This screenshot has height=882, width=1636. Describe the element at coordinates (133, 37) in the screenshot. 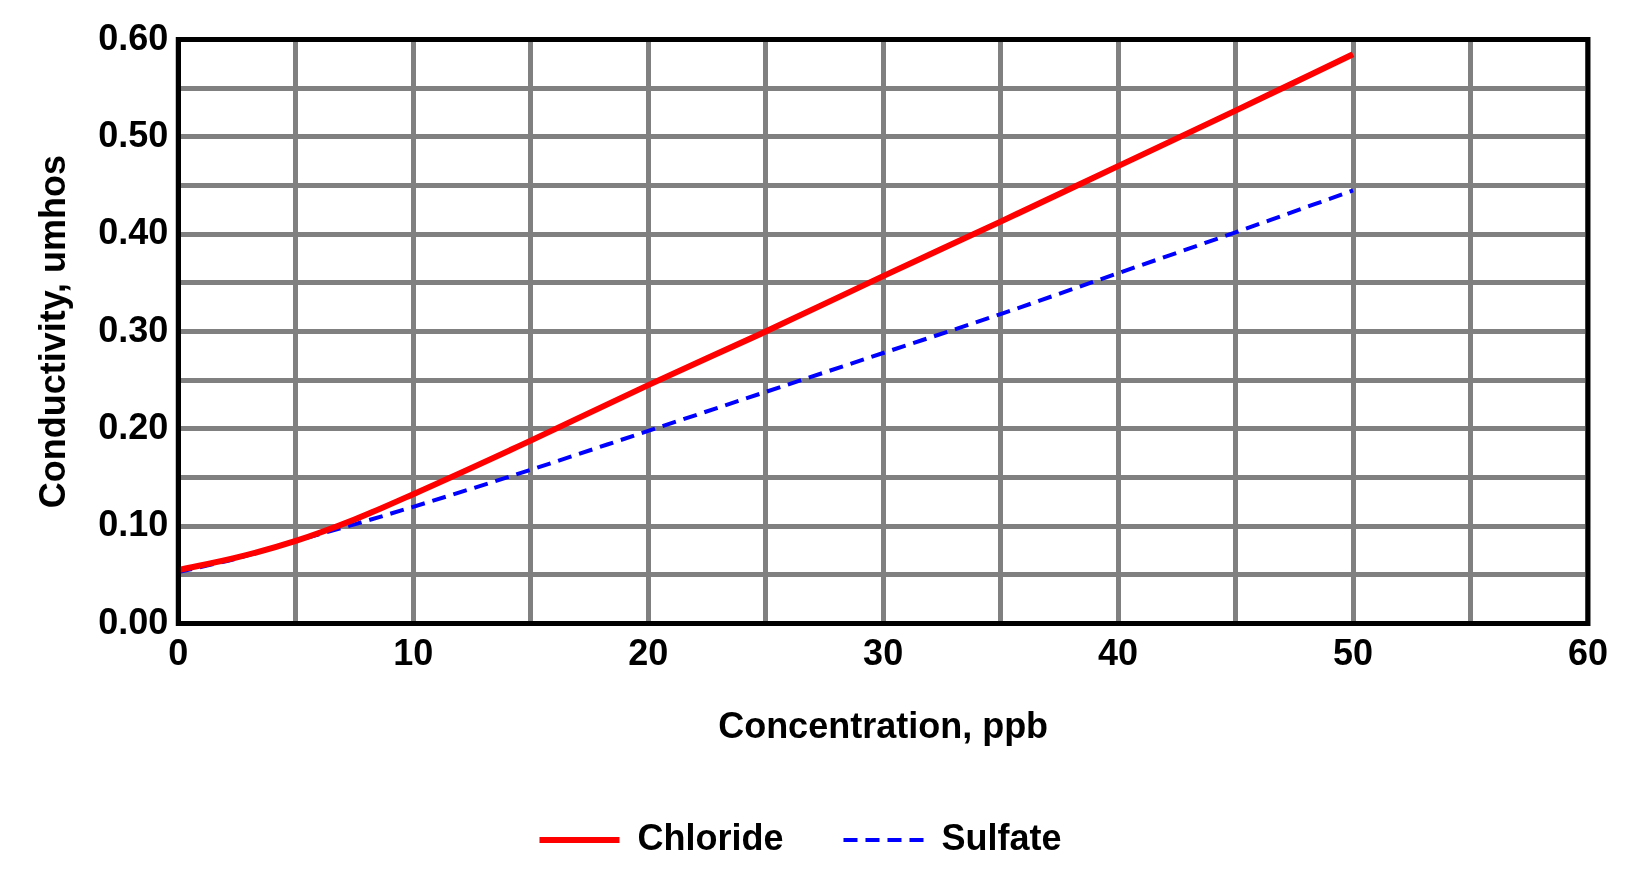

I see `y-tick-label: 0.60` at that location.